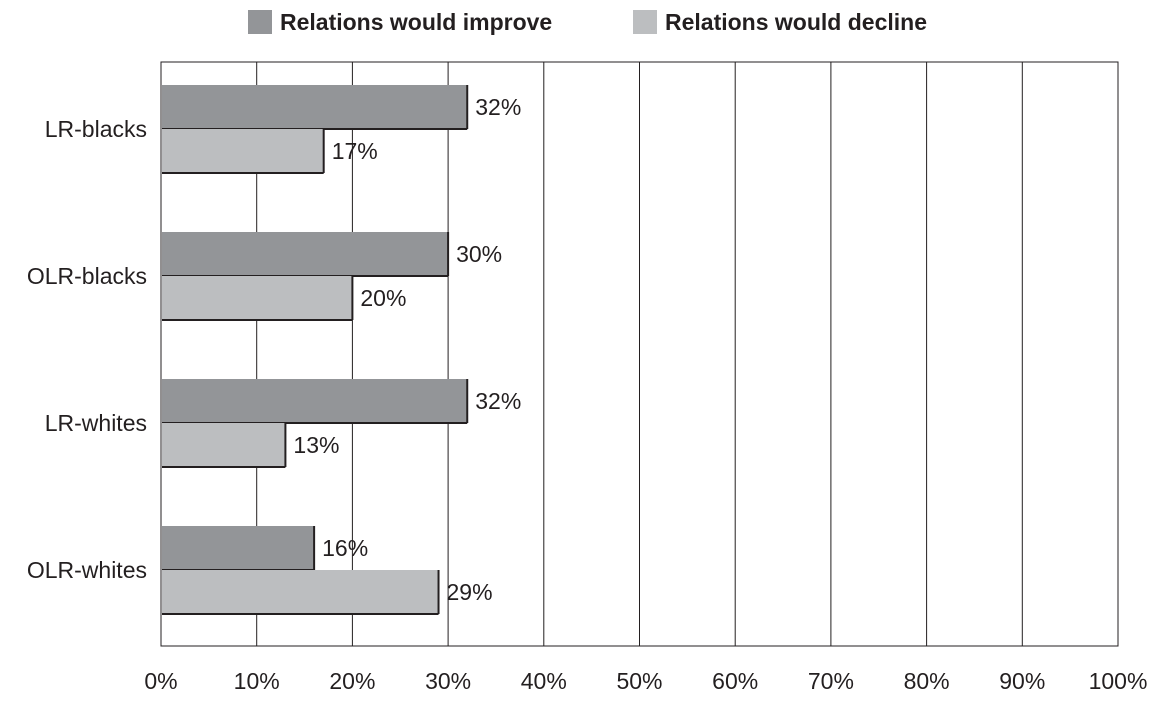  What do you see at coordinates (257, 681) in the screenshot?
I see `x-tick-label: 10%` at bounding box center [257, 681].